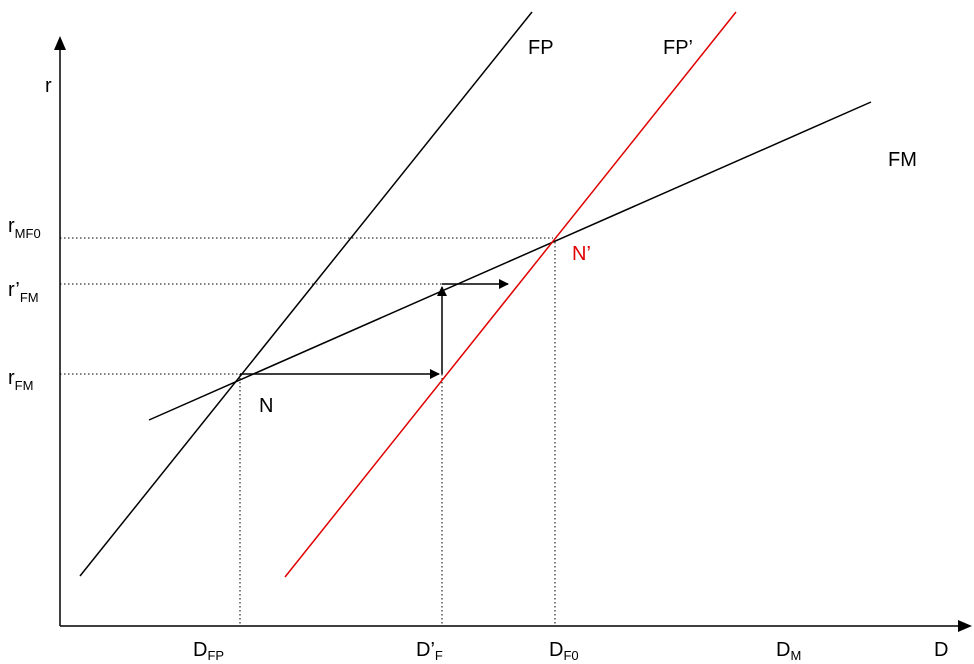  Describe the element at coordinates (965, 626) in the screenshot. I see `x-axis-arrow-icon` at that location.